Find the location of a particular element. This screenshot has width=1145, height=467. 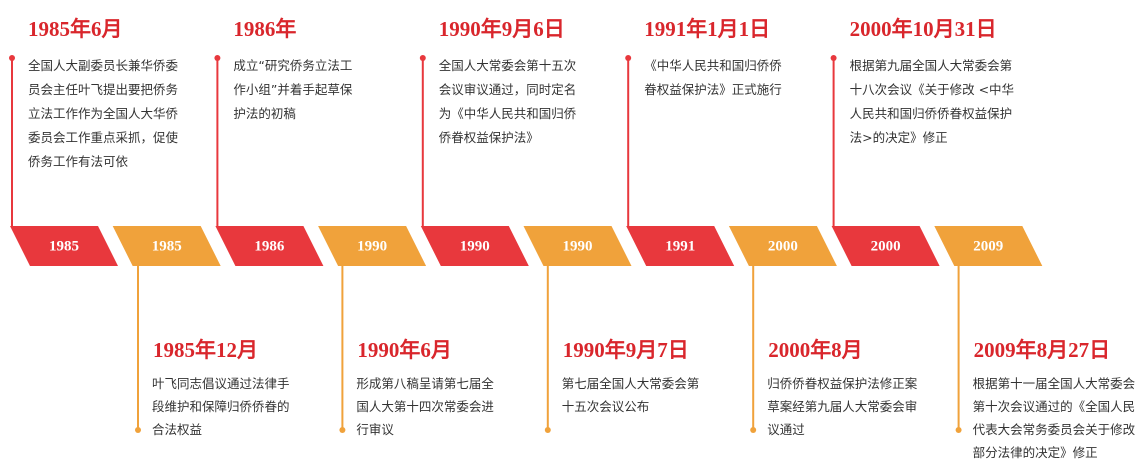

event-text: 护法的初稿 is located at coordinates (264, 113).